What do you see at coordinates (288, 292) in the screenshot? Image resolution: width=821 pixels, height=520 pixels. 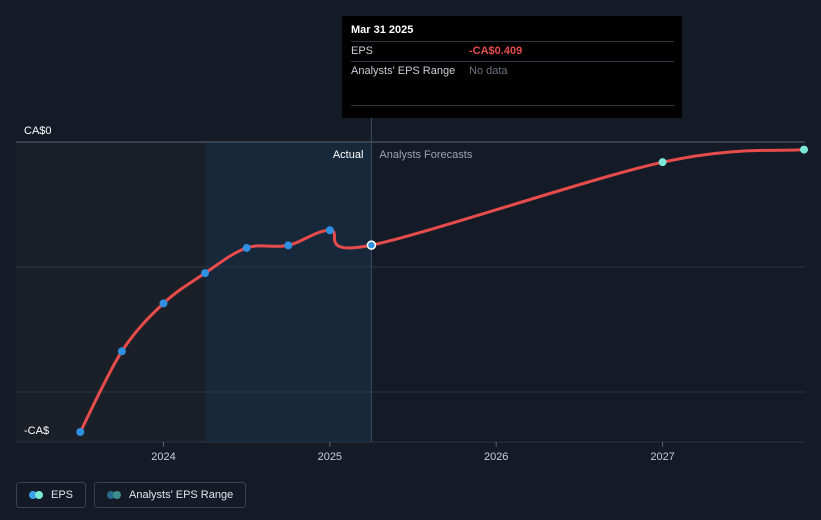 I see `actual-region-shade` at bounding box center [288, 292].